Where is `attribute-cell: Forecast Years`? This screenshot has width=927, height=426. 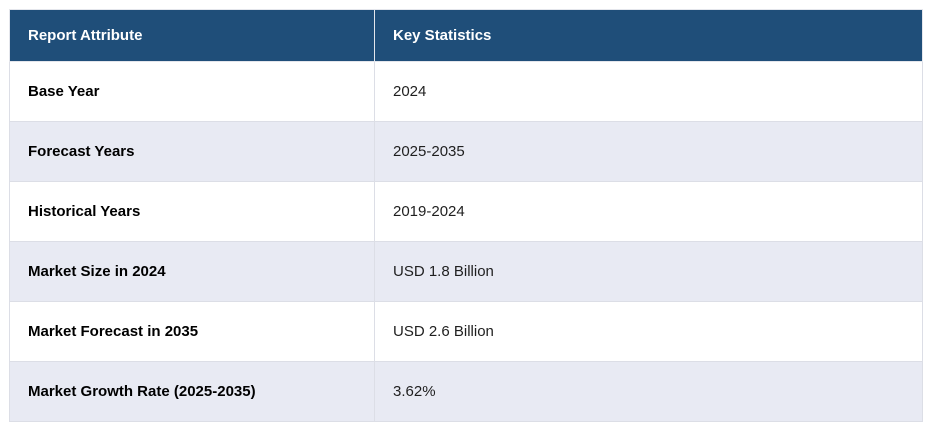
attribute-cell: Forecast Years is located at coordinates (192, 151).